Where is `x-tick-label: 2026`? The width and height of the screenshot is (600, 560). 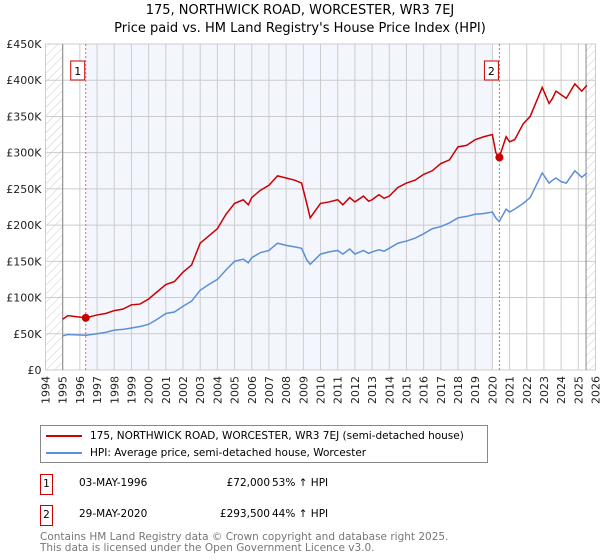 x-tick-label: 2026 is located at coordinates (595, 390).